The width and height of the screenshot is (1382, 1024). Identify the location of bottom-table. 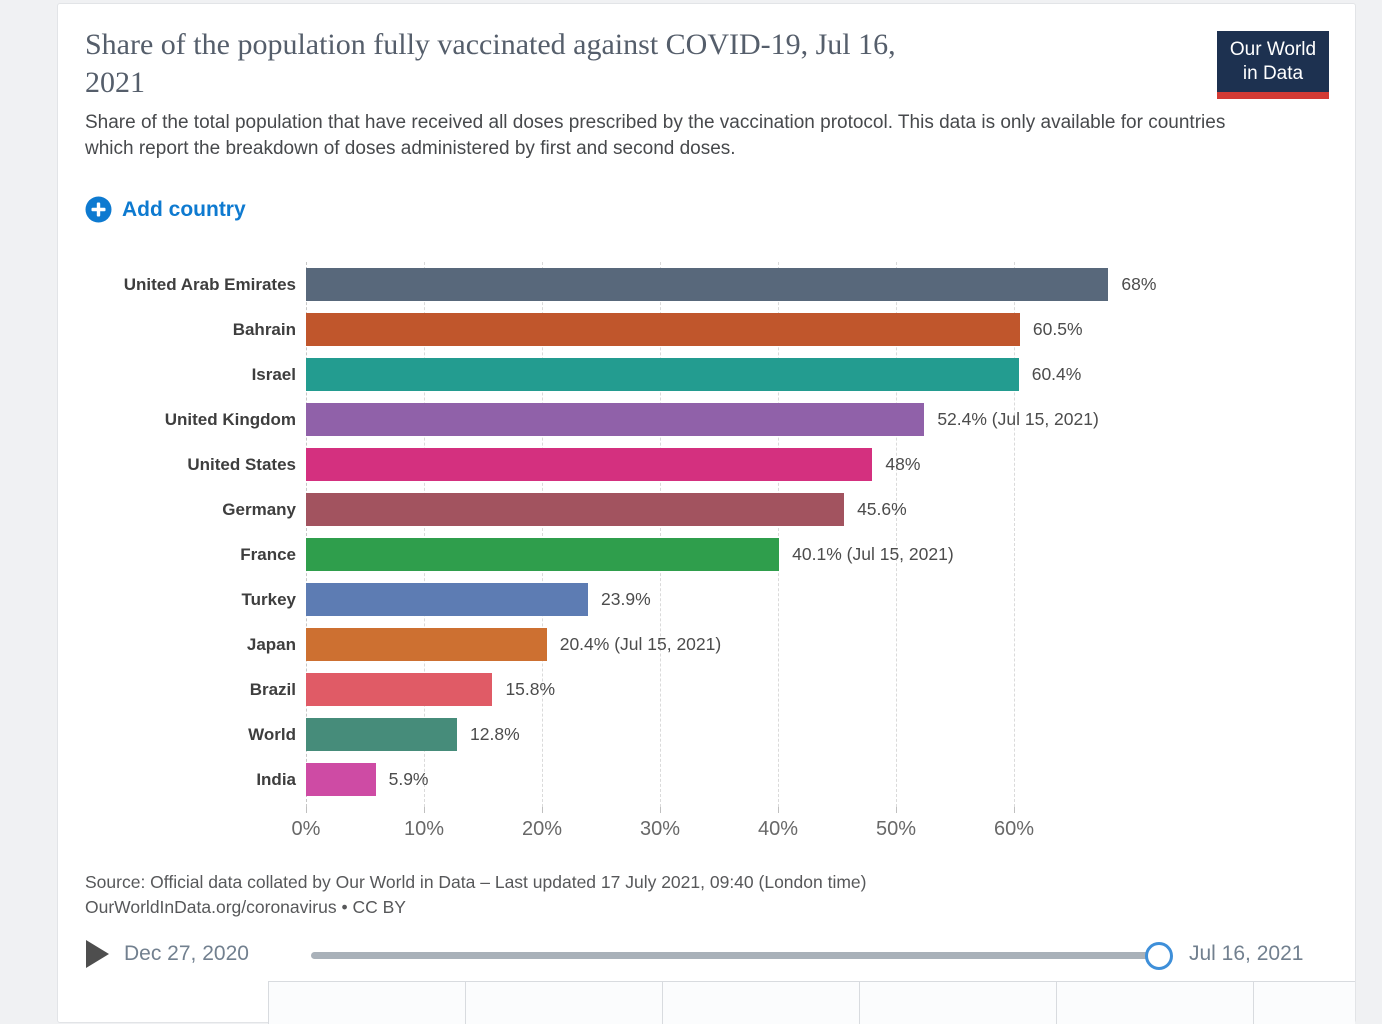
(811, 1002).